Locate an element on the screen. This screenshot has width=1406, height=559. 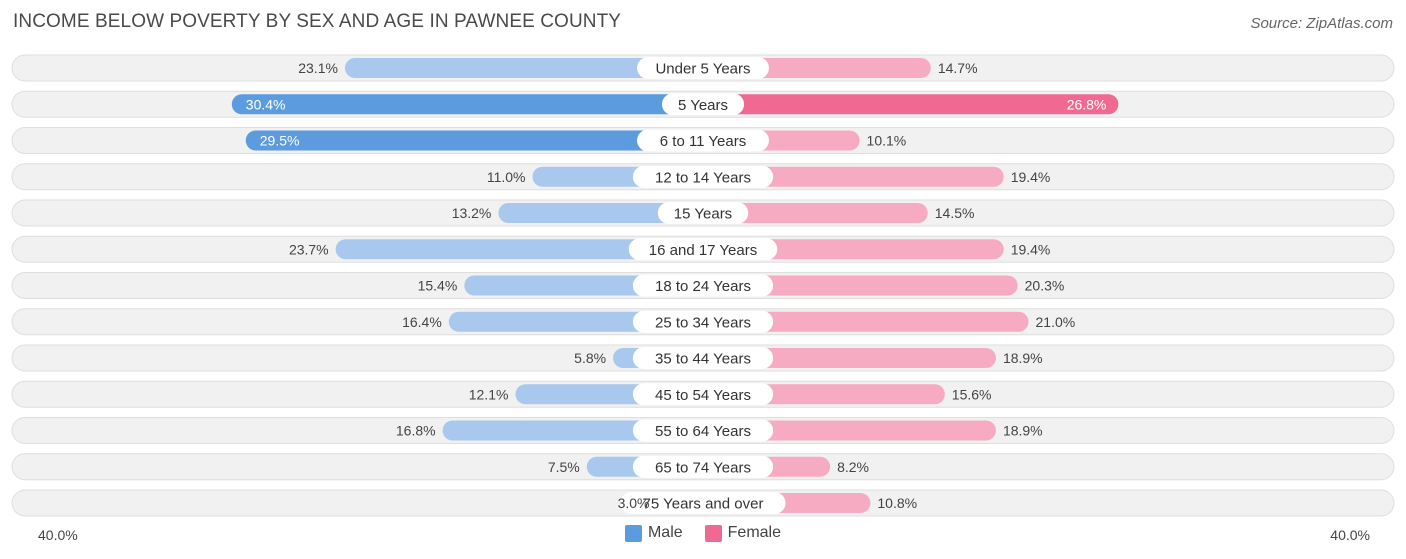
axis-label-left: 40.0% is located at coordinates (58, 535).